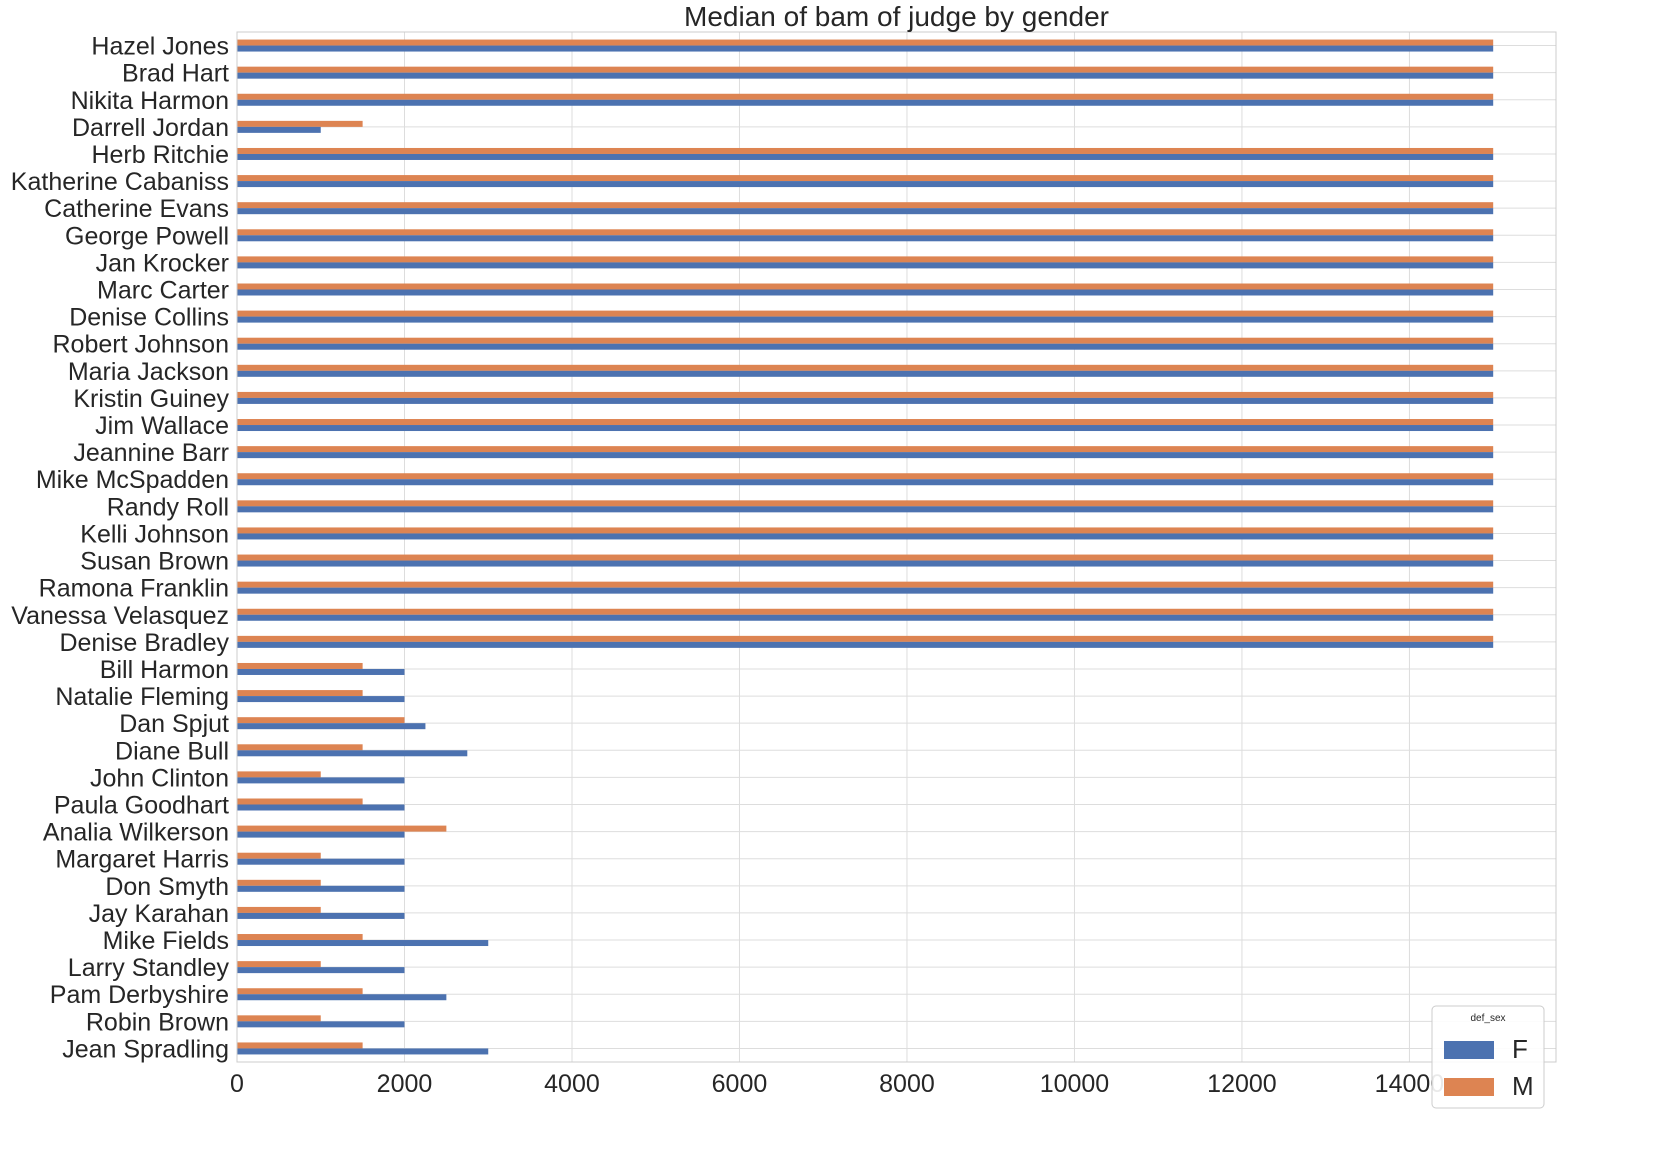 This screenshot has height=1159, width=1656. Describe the element at coordinates (162, 263) in the screenshot. I see `category-label: Jan Krocker` at that location.